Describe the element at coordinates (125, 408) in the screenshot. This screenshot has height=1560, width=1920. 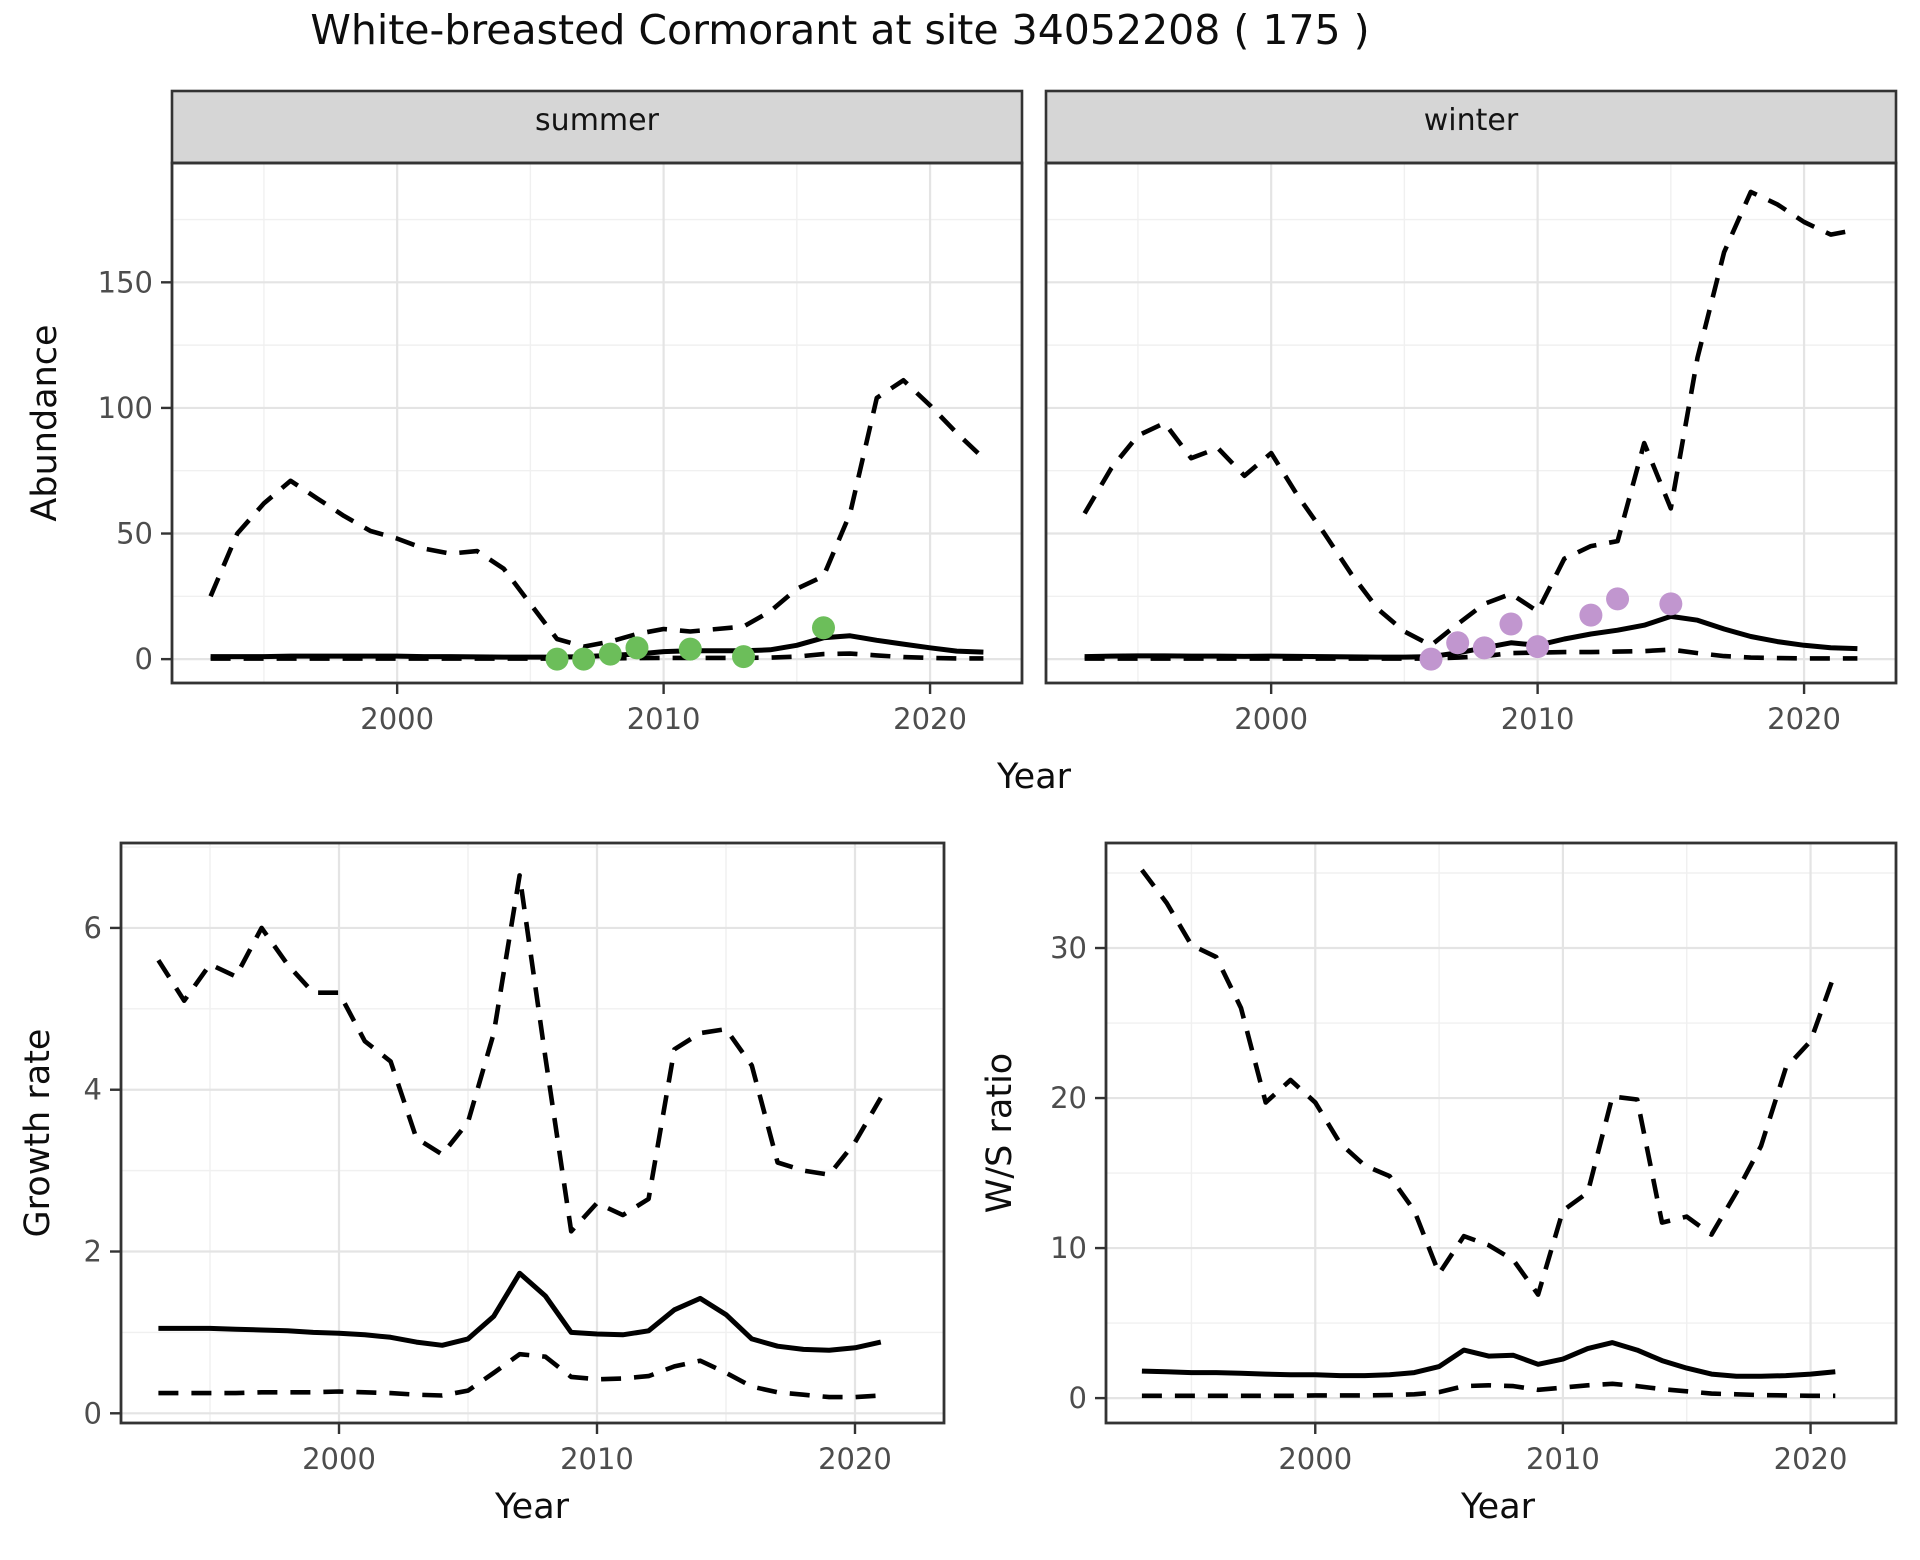
I see `y-tick-label: 100` at that location.